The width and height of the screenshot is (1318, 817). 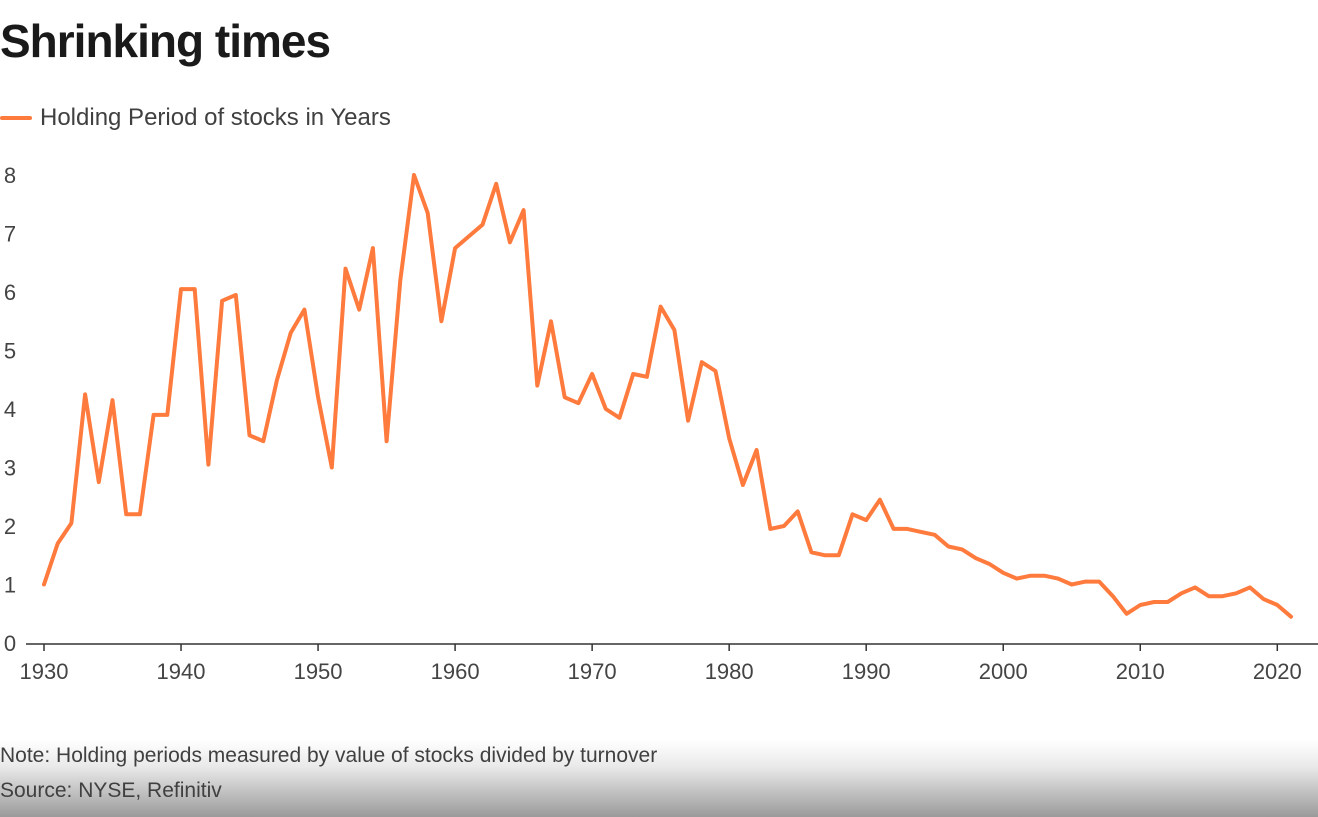 I want to click on legend: Holding Period of stocks in Years, so click(x=195, y=118).